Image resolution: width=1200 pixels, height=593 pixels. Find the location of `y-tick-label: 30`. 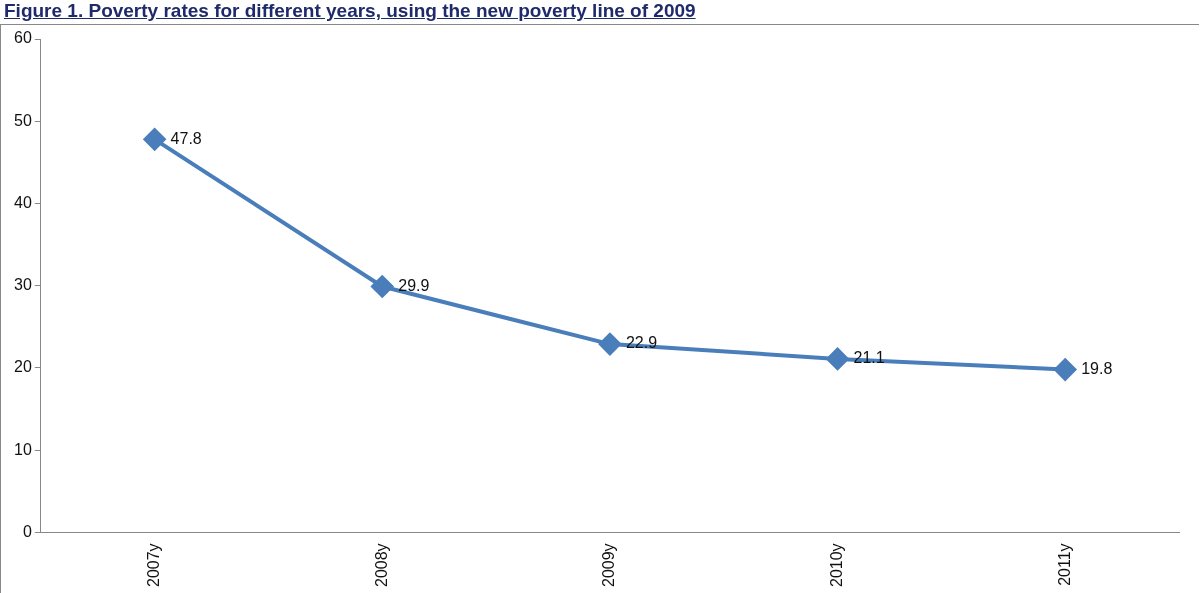

y-tick-label: 30 is located at coordinates (23, 285).